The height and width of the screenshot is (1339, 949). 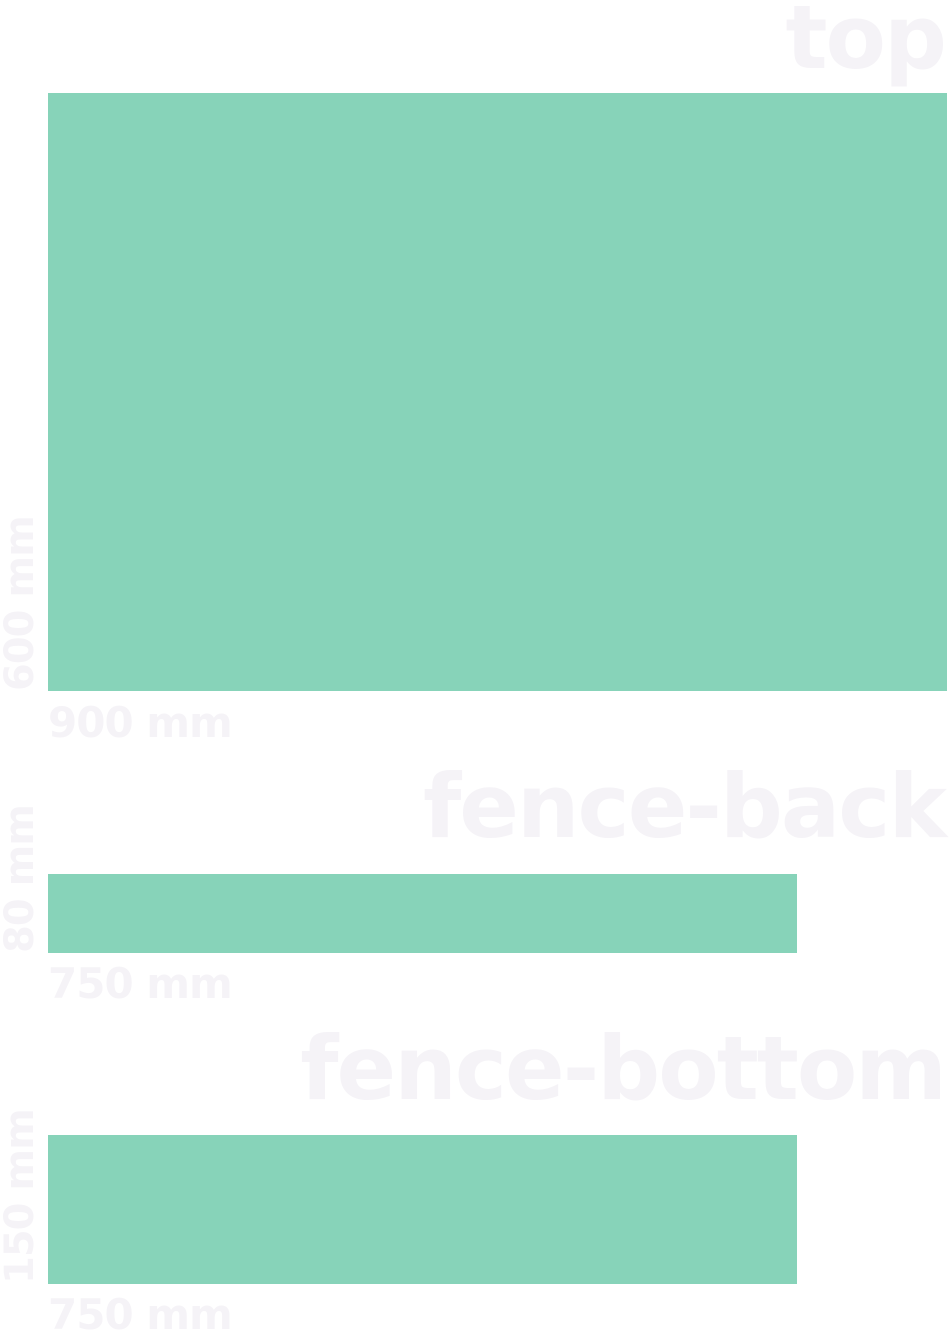 I want to click on width-label-fence-back: 750 mm, so click(x=140, y=983).